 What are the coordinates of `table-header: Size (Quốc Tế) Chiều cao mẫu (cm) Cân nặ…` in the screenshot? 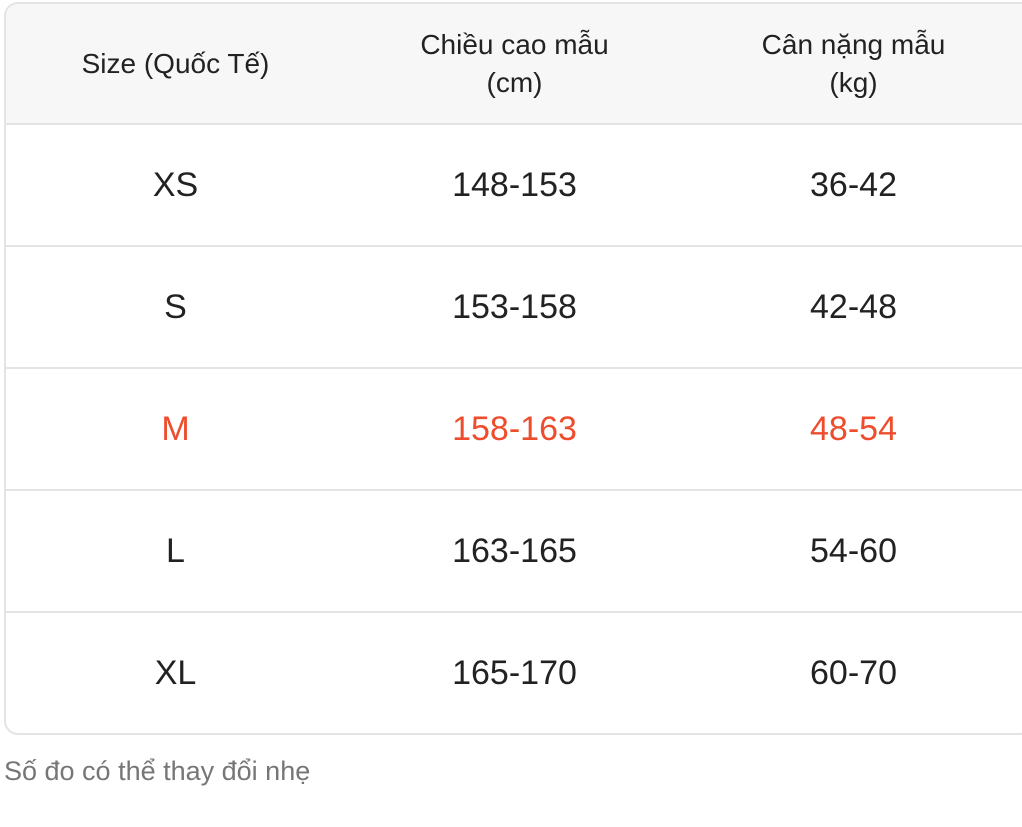 It's located at (514, 63).